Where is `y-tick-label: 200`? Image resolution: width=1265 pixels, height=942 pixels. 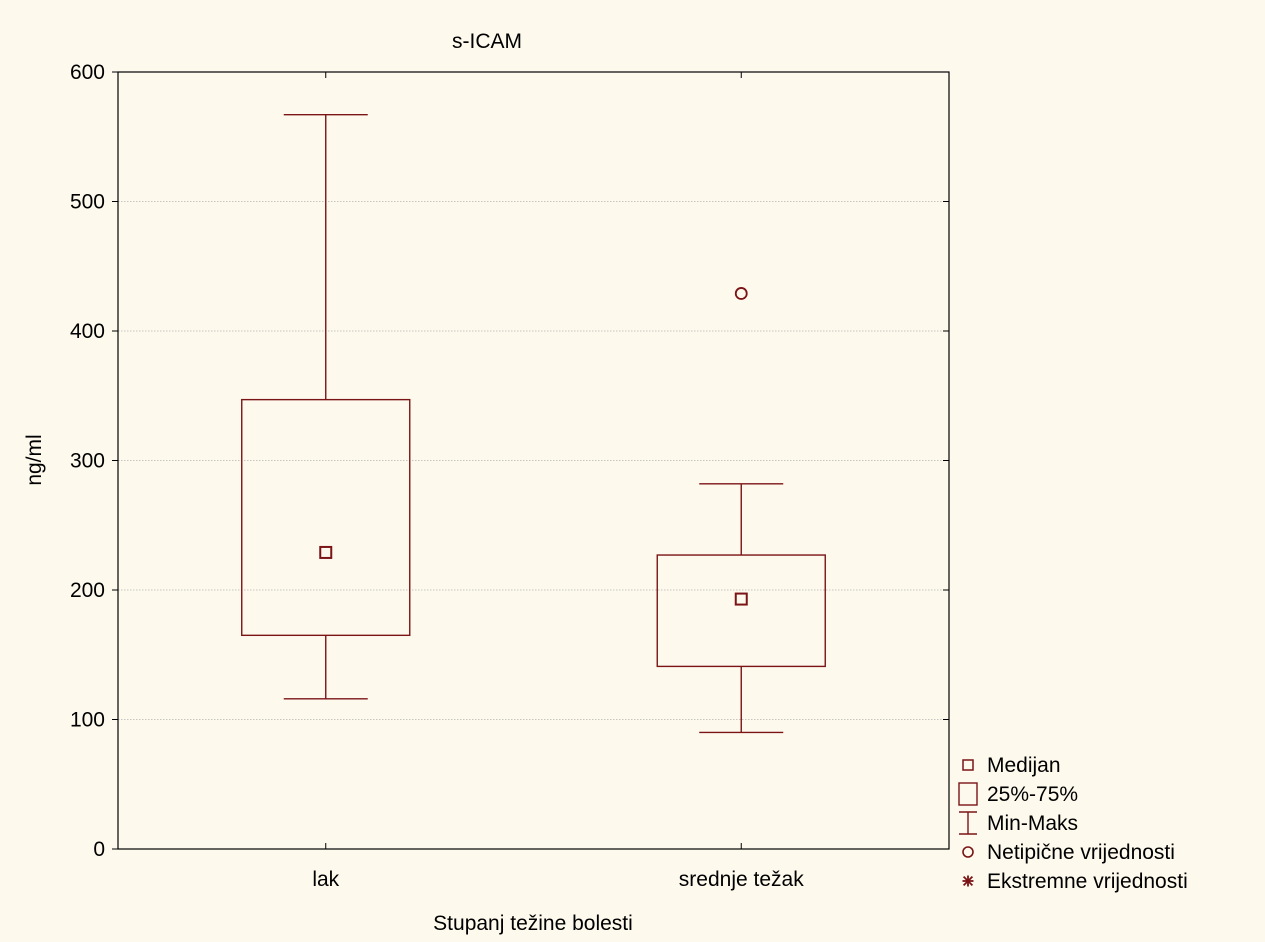
y-tick-label: 200 is located at coordinates (87, 590).